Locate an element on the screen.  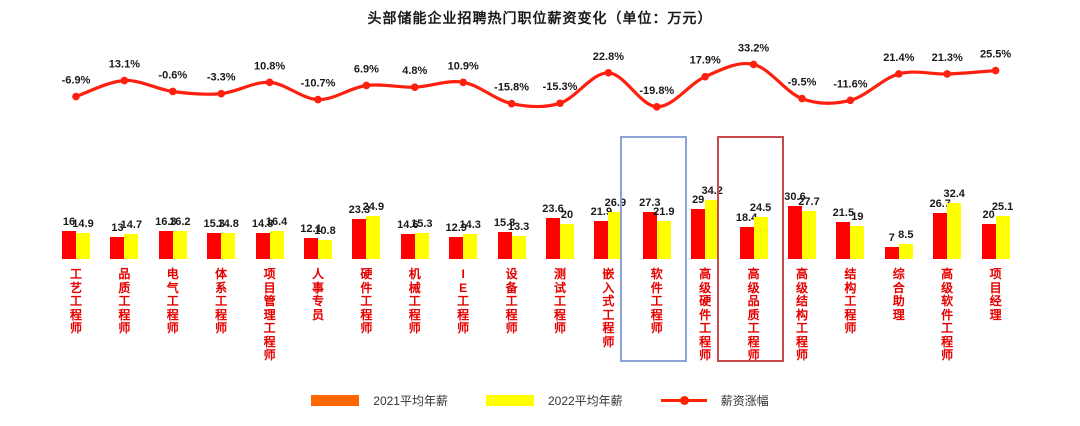
line-point-label: -3.3% is located at coordinates (221, 78).